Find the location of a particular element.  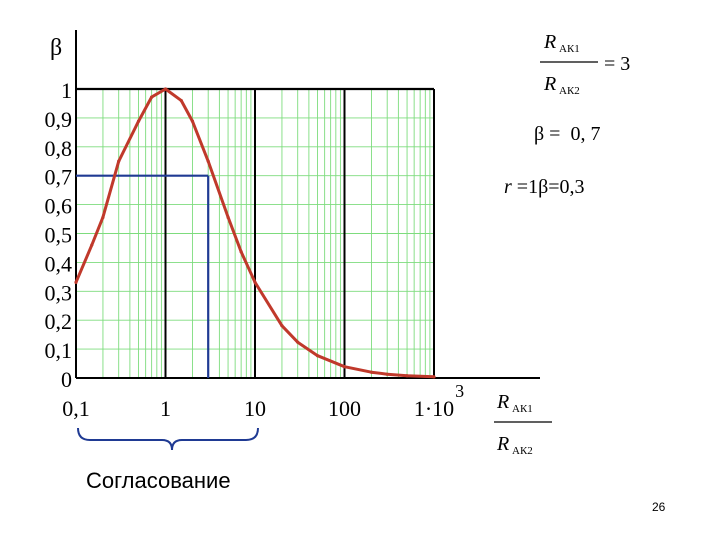

x-tick-label: 100 is located at coordinates (344, 408).